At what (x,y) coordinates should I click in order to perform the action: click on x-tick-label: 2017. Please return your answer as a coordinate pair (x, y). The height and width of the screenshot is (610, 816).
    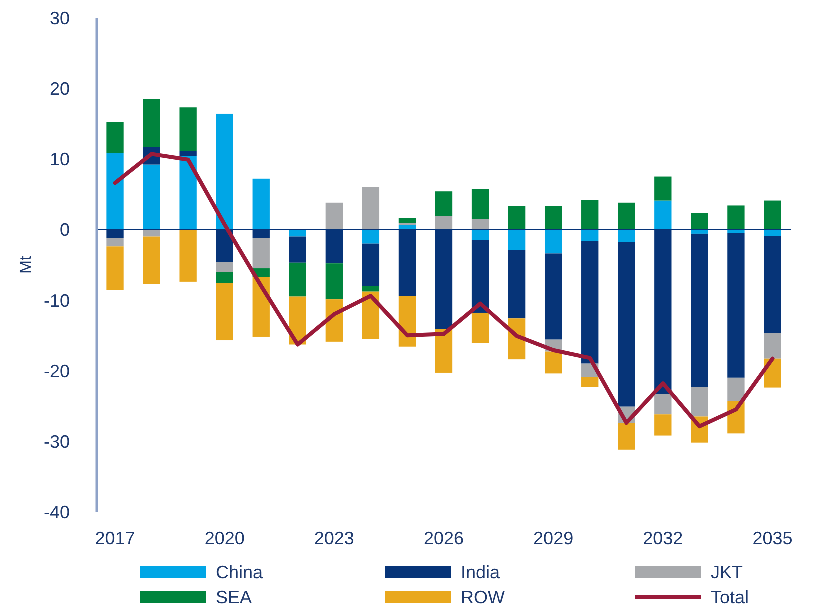
    Looking at the image, I should click on (115, 538).